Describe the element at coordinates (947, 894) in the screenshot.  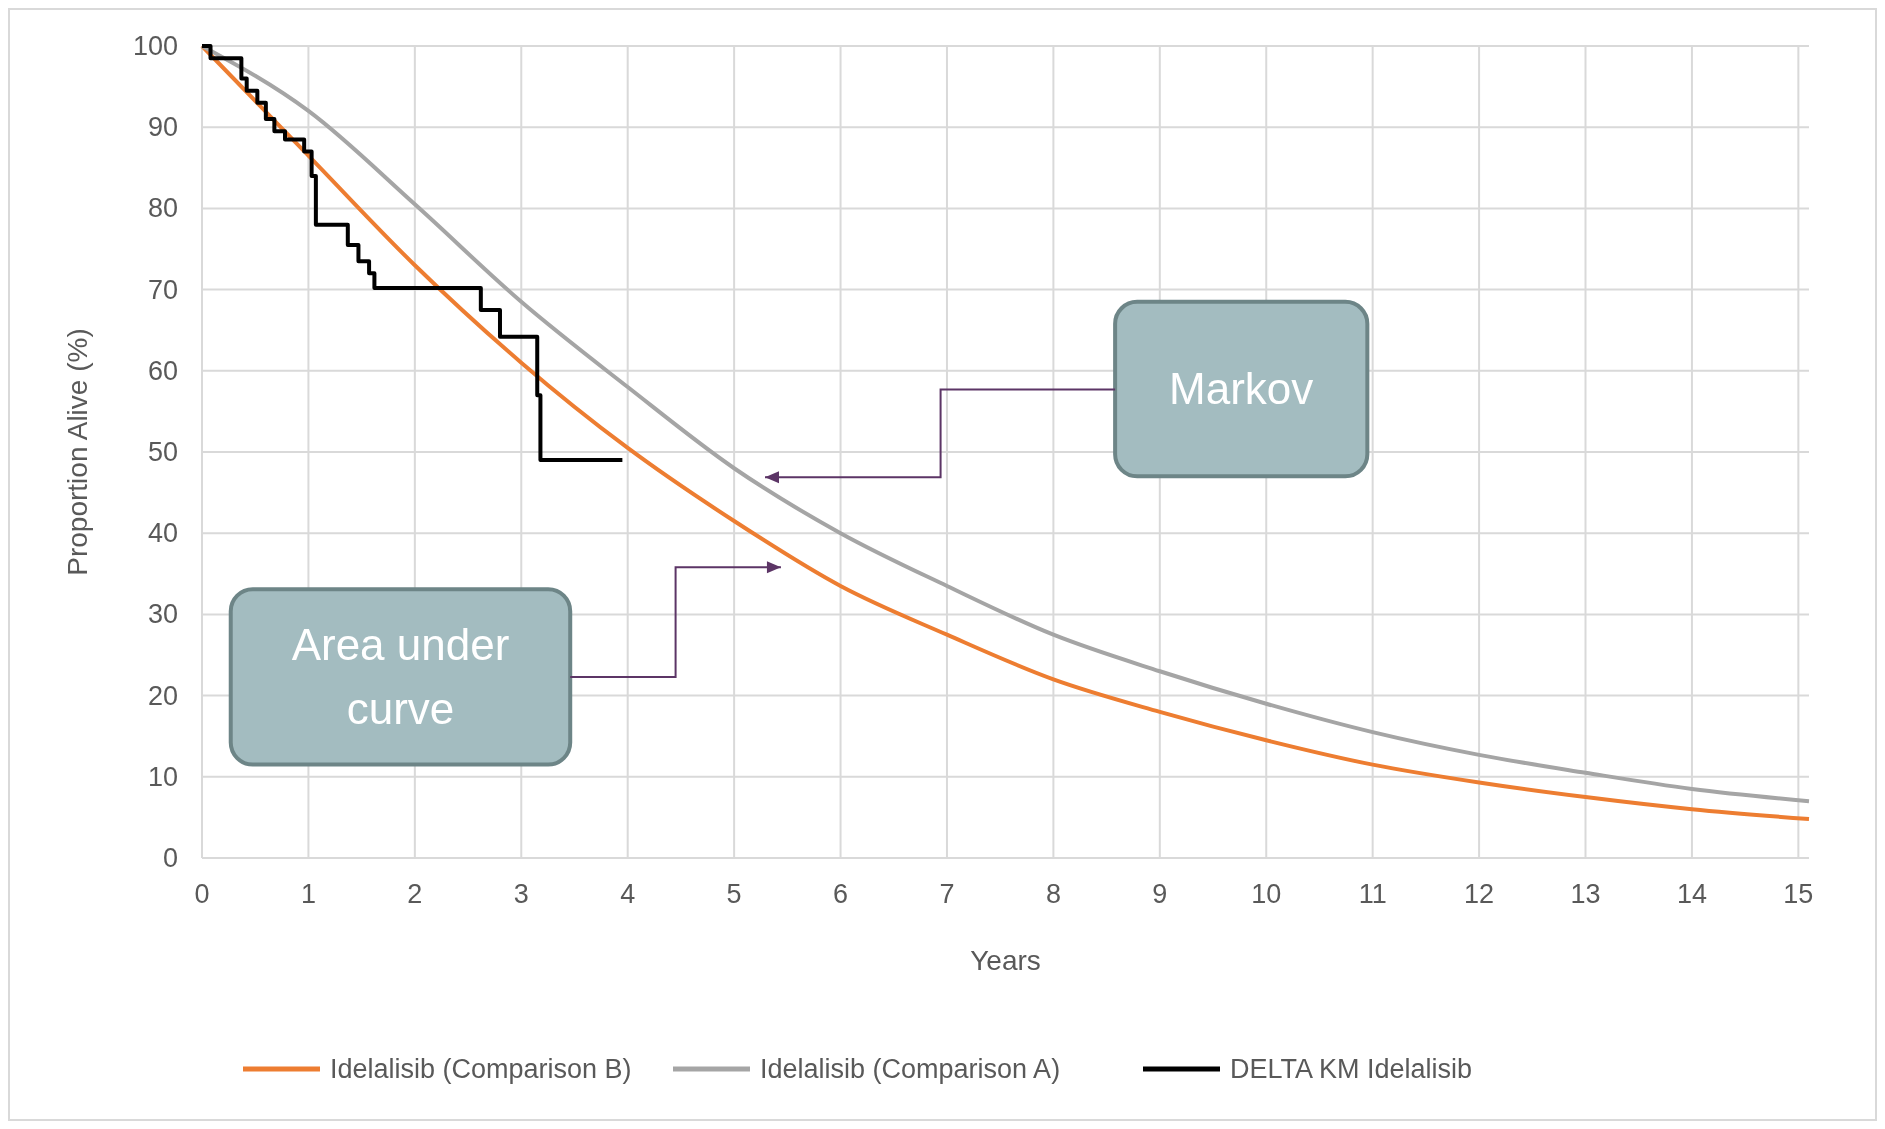
I see `x-tick-label: 7` at that location.